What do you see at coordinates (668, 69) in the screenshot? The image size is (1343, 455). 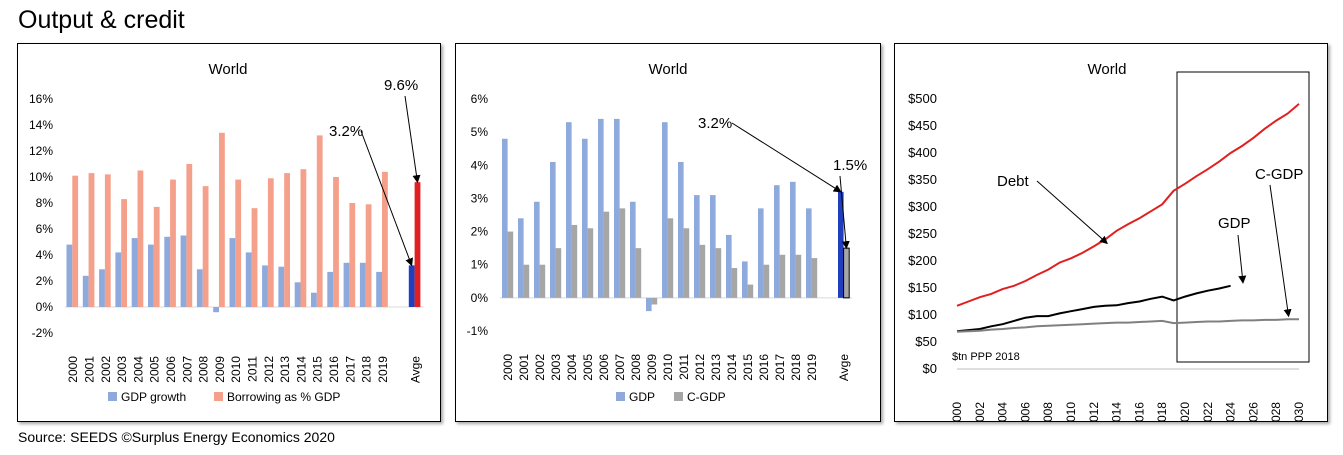 I see `chart-title: World` at bounding box center [668, 69].